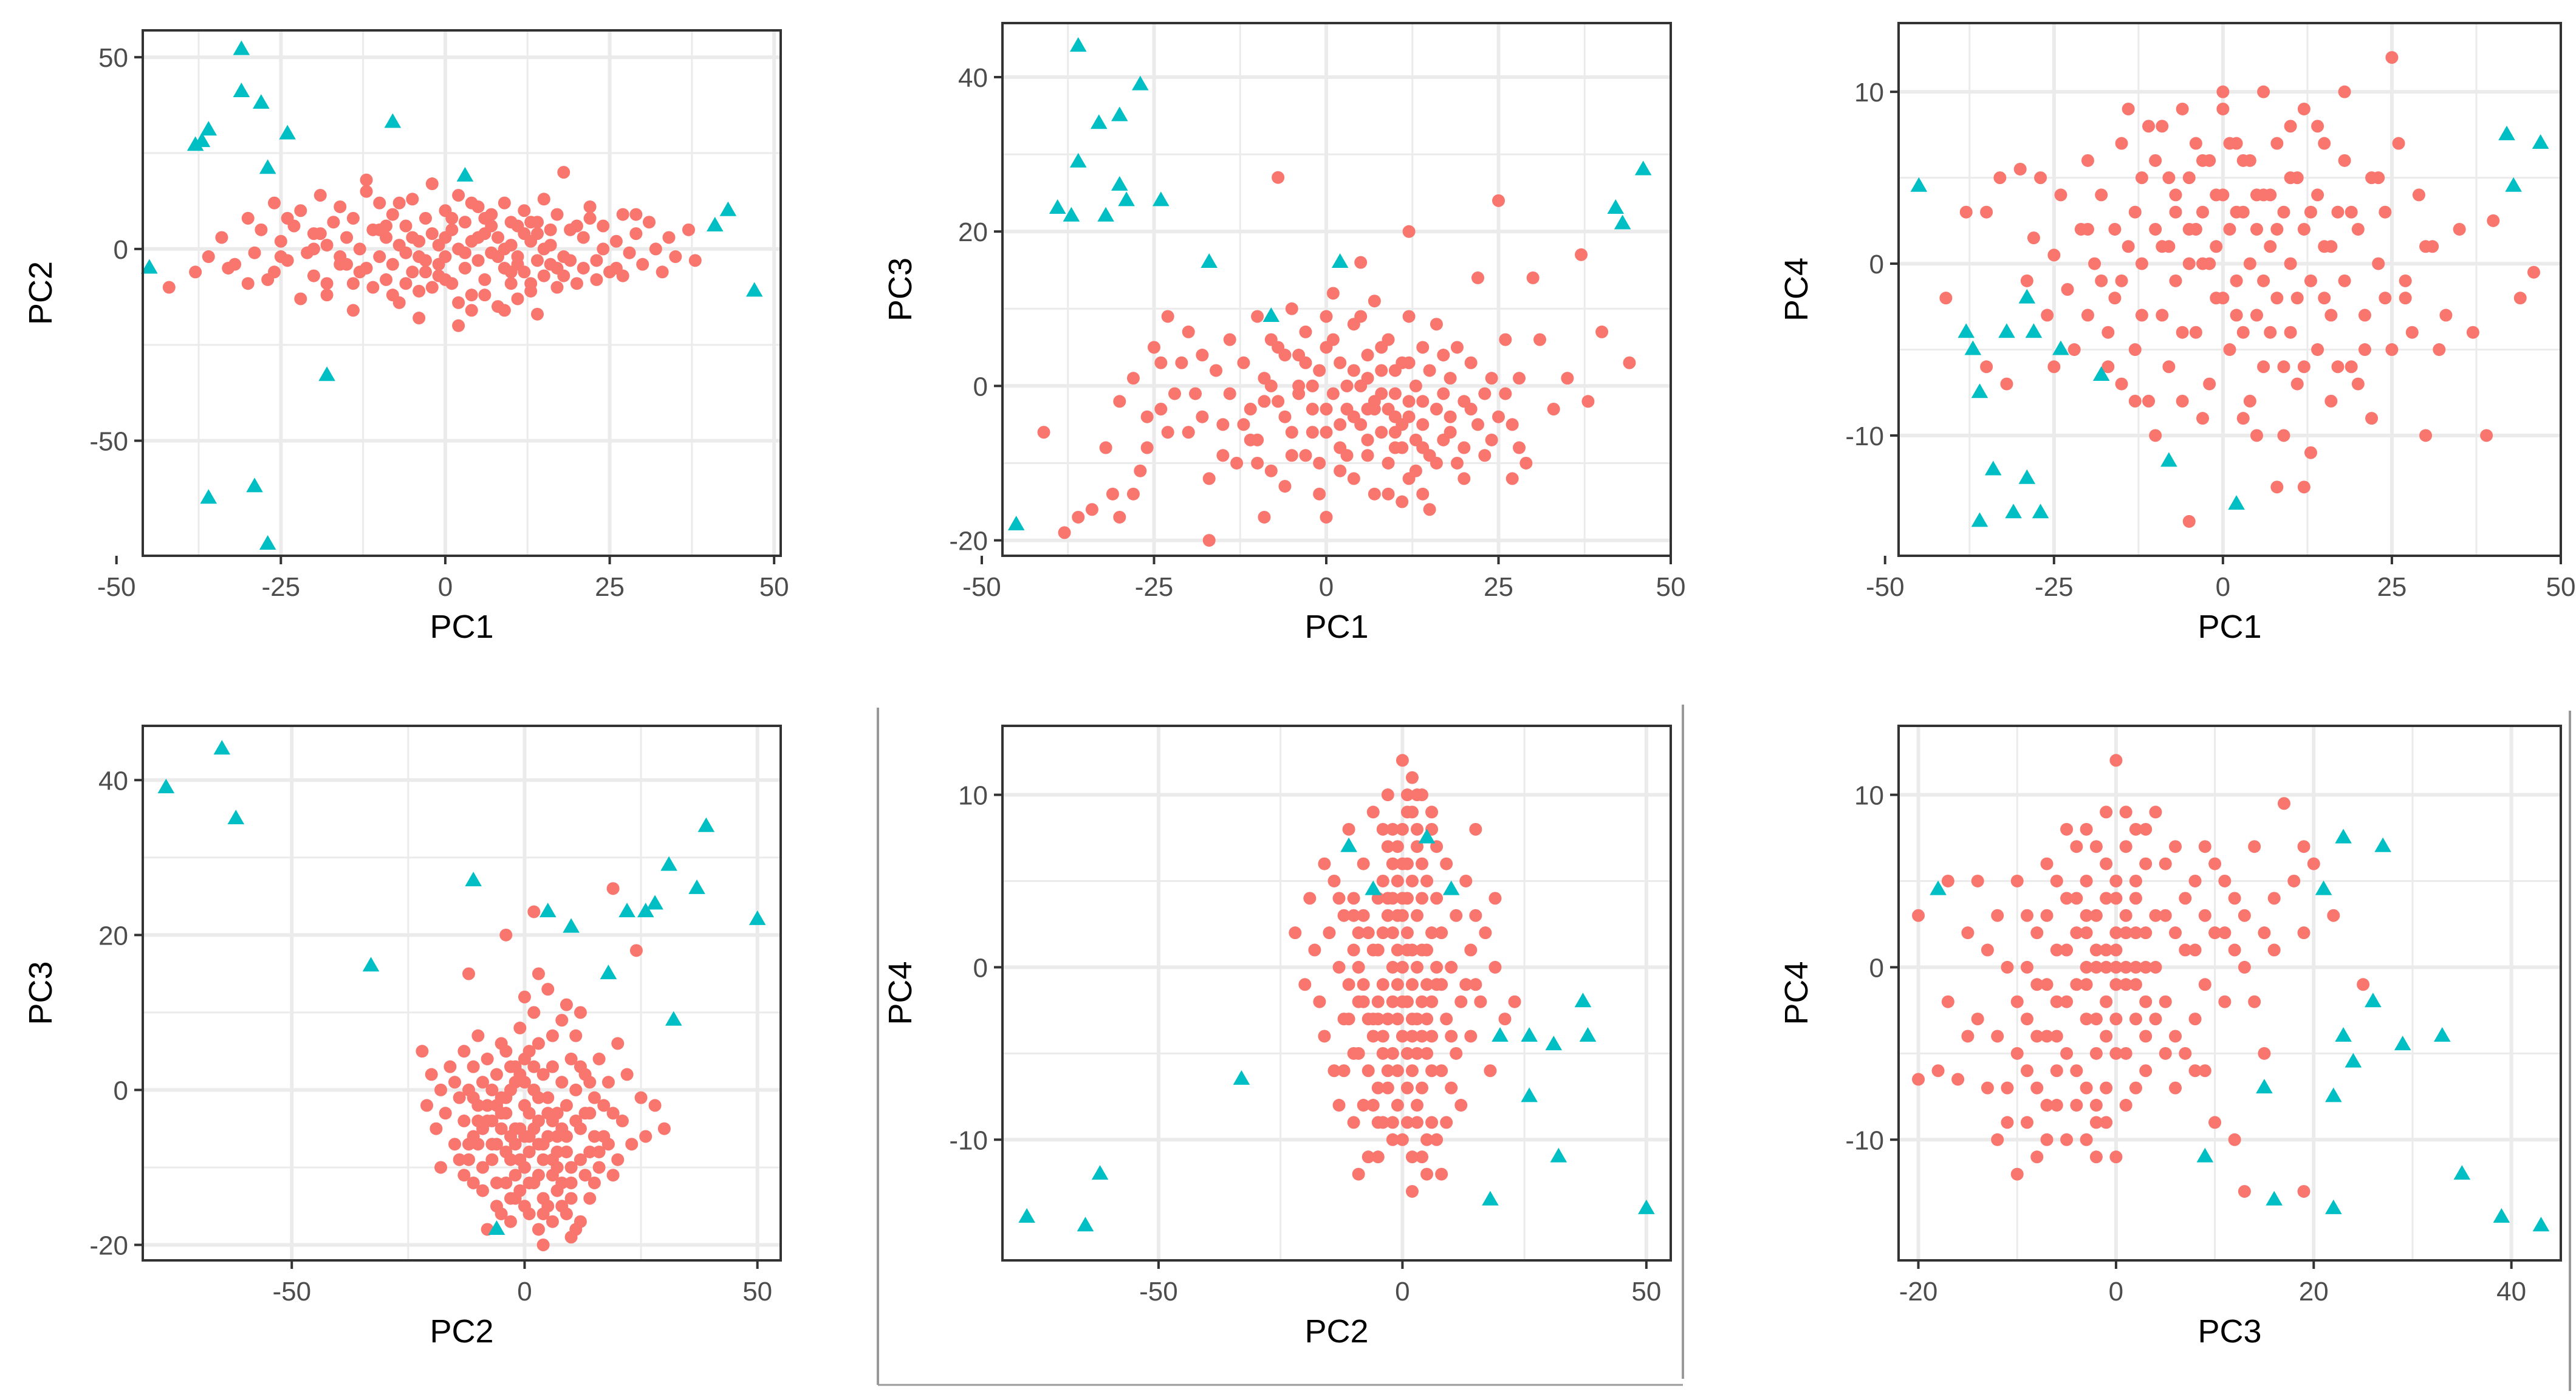  Describe the element at coordinates (980, 968) in the screenshot. I see `y-tick-label: 0` at that location.